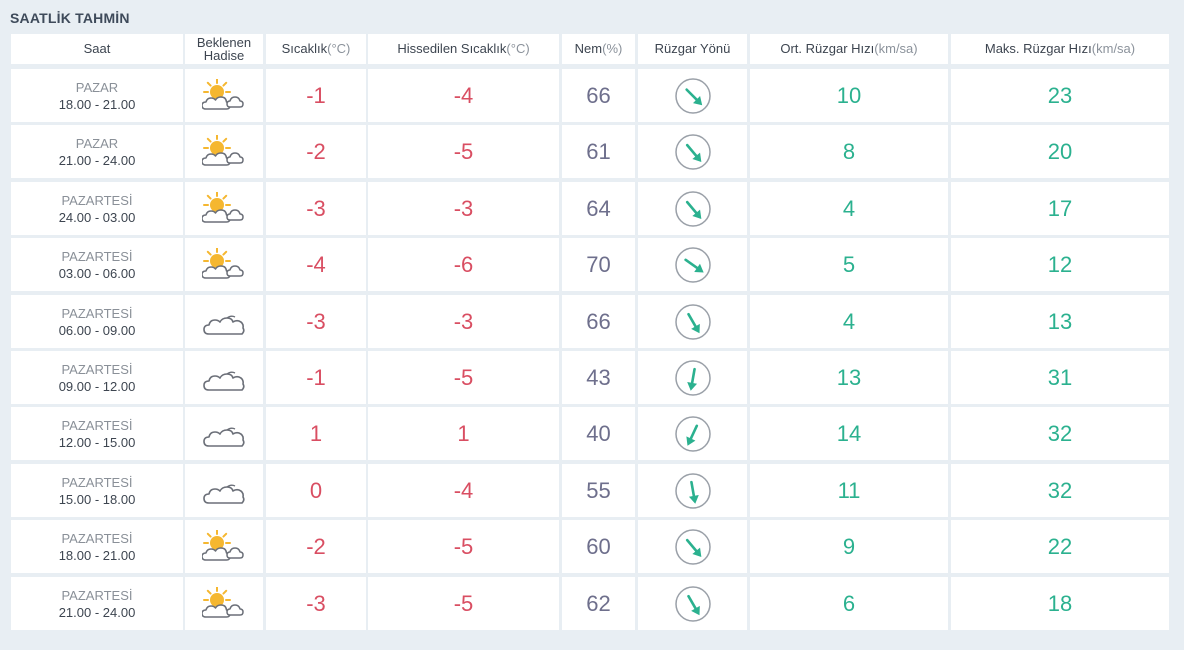 The image size is (1184, 650). Describe the element at coordinates (1060, 321) in the screenshot. I see `row-max-wind: 13` at that location.